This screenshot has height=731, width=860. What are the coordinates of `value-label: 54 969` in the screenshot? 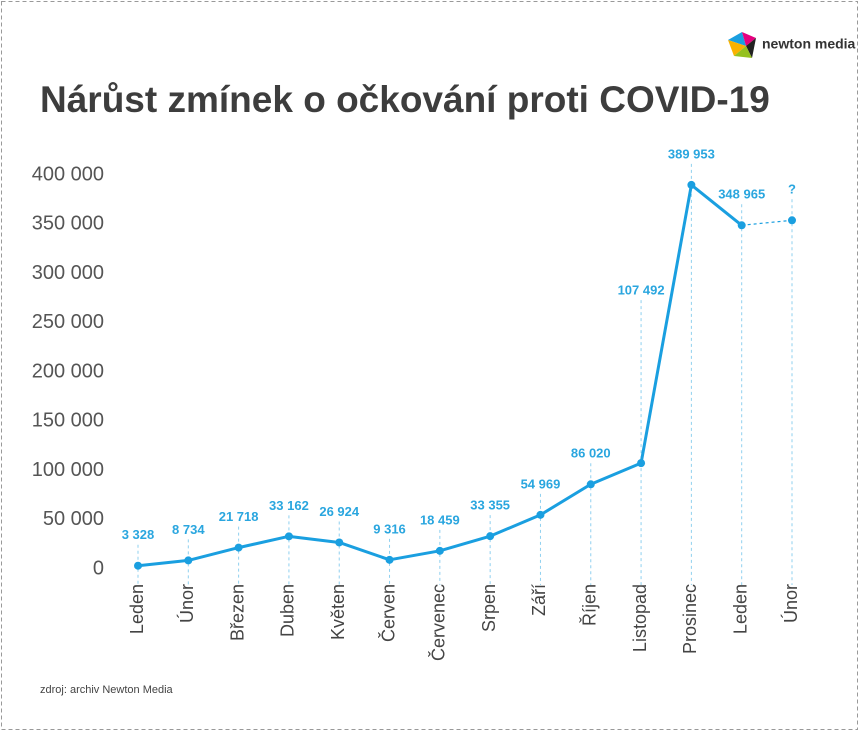 It's located at (541, 483).